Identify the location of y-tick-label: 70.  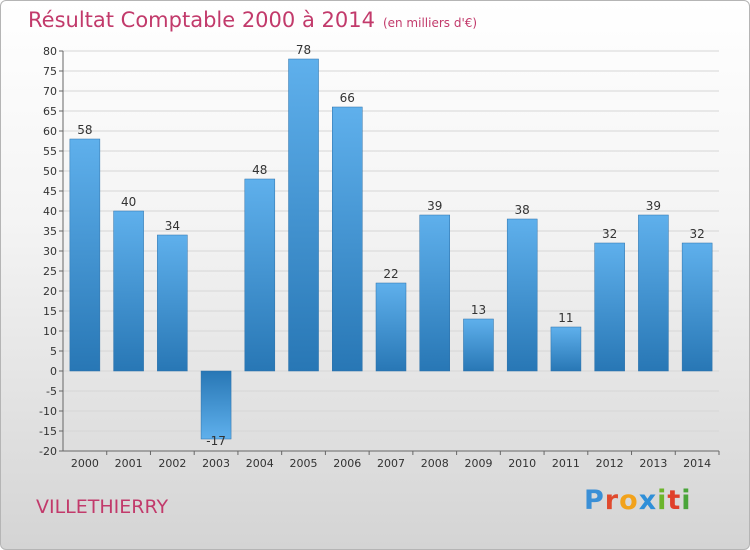
(50, 91).